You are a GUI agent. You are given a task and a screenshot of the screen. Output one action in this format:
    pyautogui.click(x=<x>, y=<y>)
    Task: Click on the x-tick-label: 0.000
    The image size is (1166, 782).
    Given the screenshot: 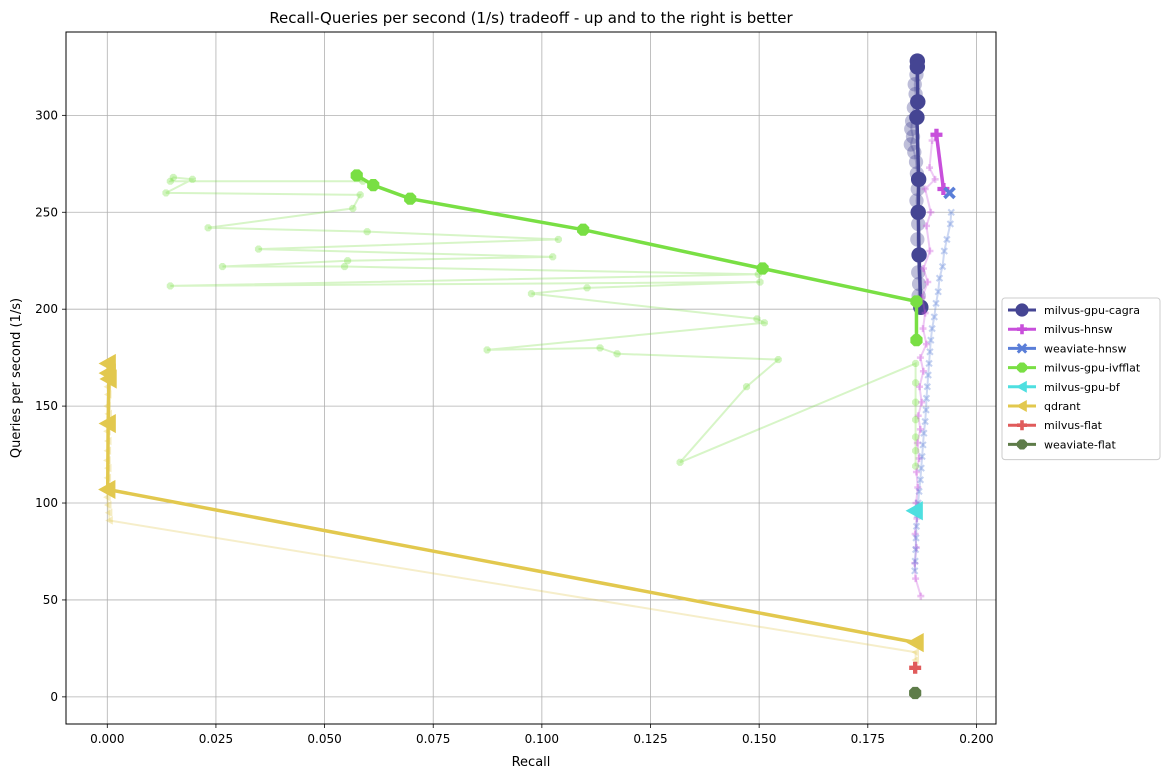 What is the action you would take?
    pyautogui.click(x=107, y=739)
    